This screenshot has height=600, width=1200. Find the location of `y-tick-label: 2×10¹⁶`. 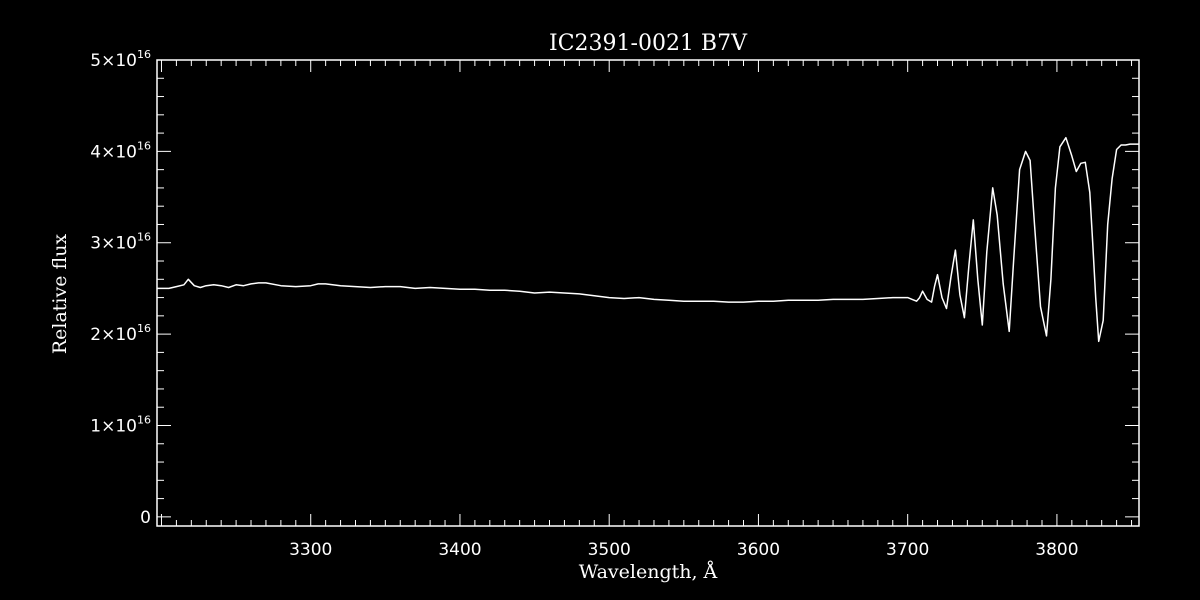

y-tick-label: 2×10¹⁶ is located at coordinates (120, 333).